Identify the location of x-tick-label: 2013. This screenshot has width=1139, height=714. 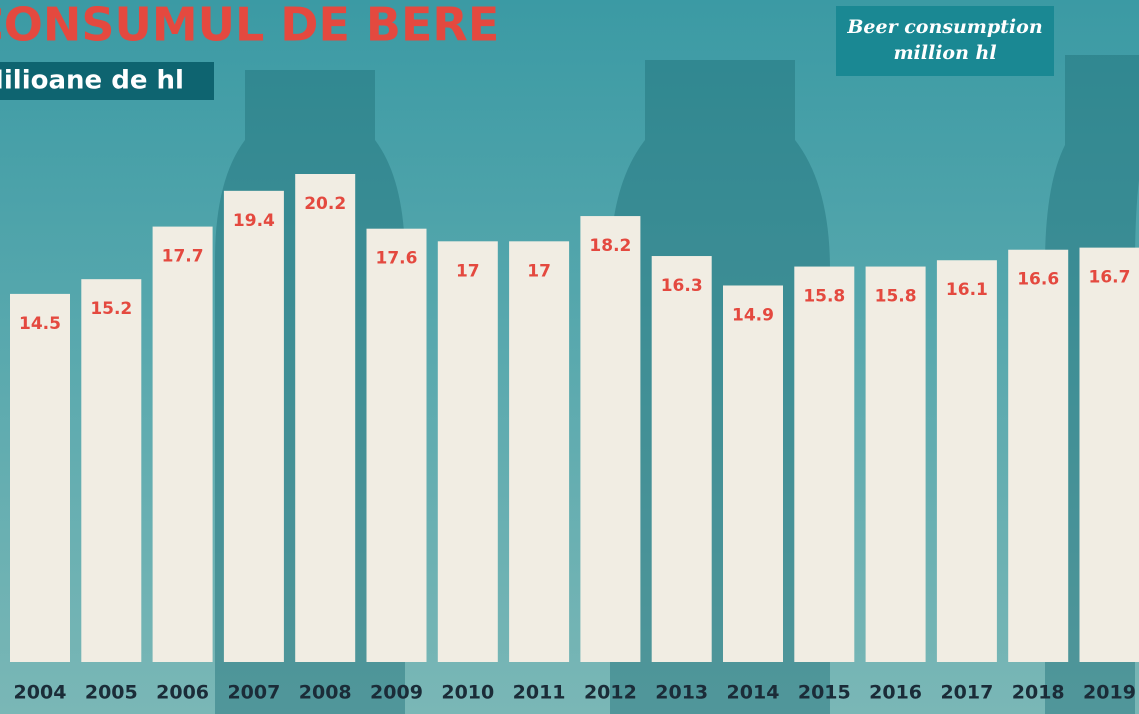
(681, 693).